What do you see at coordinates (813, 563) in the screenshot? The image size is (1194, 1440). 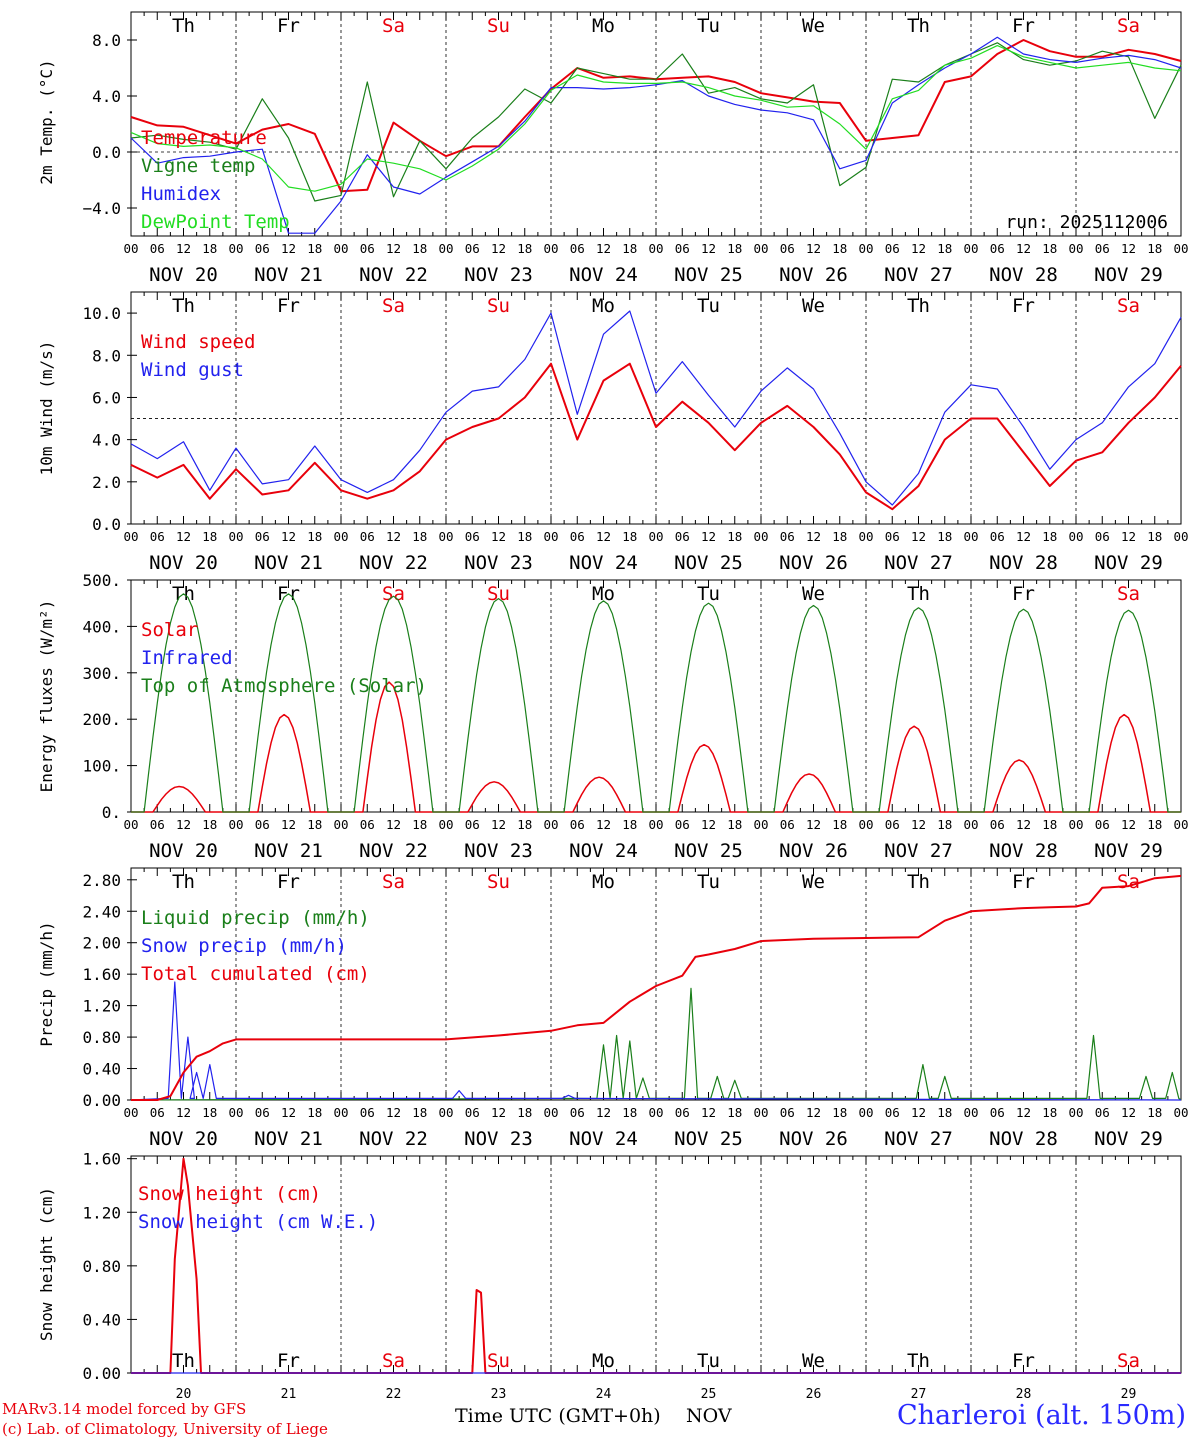 I see `date-label: NOV 26` at bounding box center [813, 563].